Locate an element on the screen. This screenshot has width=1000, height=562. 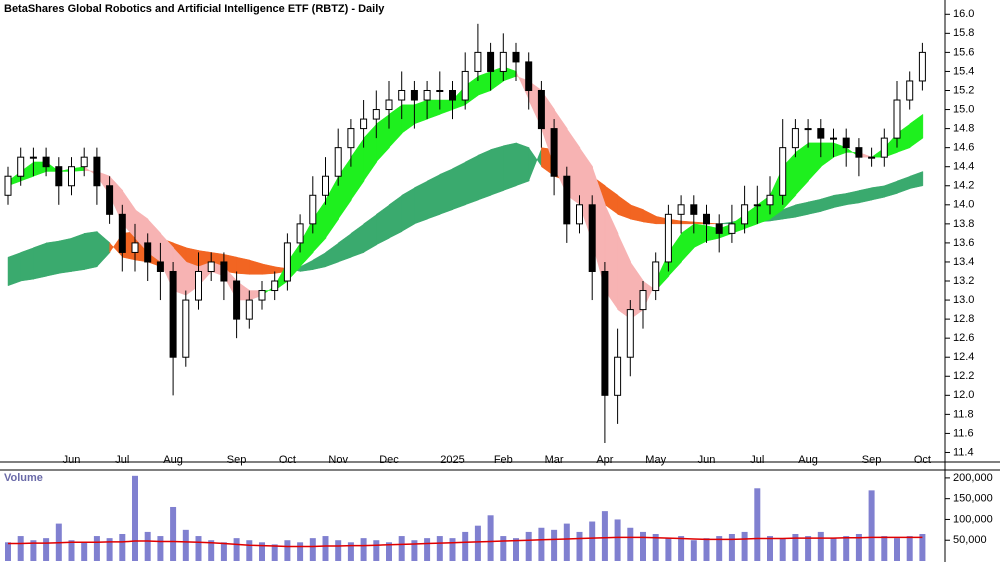
x-tick-label: Sep is located at coordinates (237, 460).